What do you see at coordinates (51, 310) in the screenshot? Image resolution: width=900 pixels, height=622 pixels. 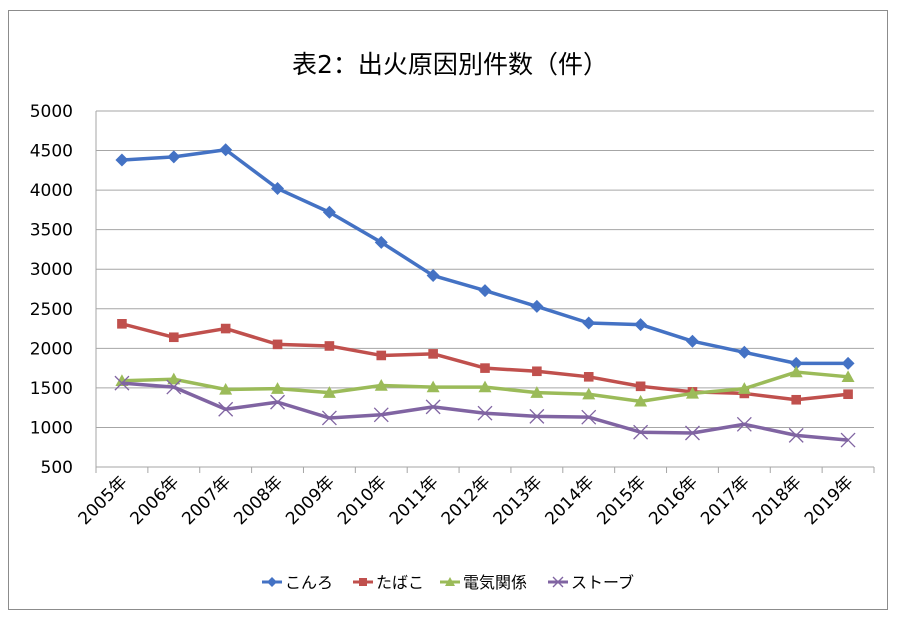 I see `y-tick-label: 2500` at bounding box center [51, 310].